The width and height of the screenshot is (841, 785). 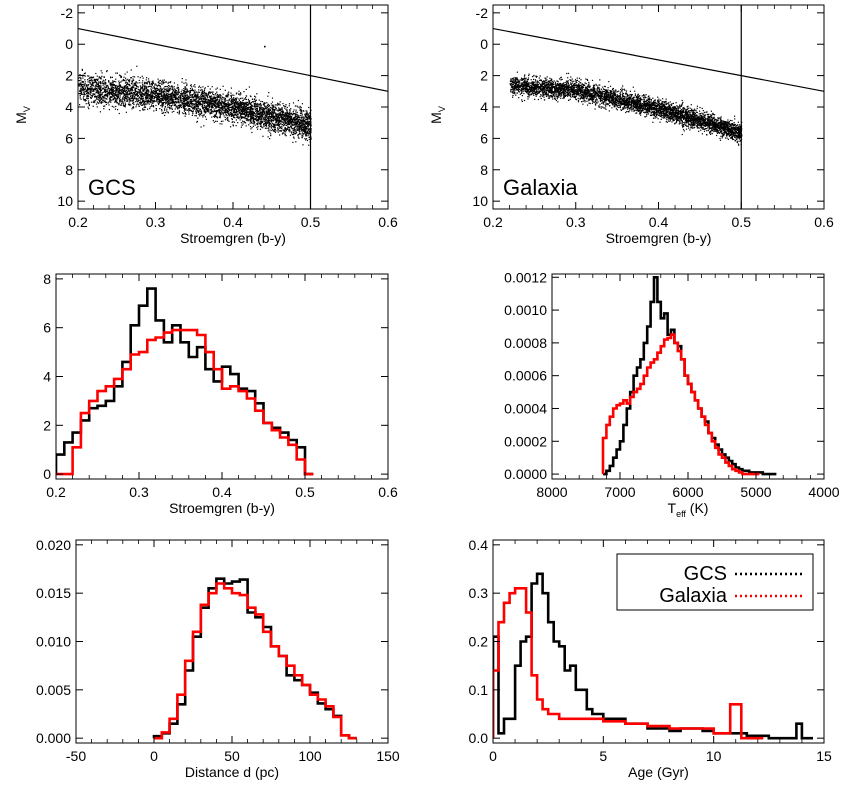 What do you see at coordinates (388, 222) in the screenshot?
I see `top-left-x-tick-label: 0.6` at bounding box center [388, 222].